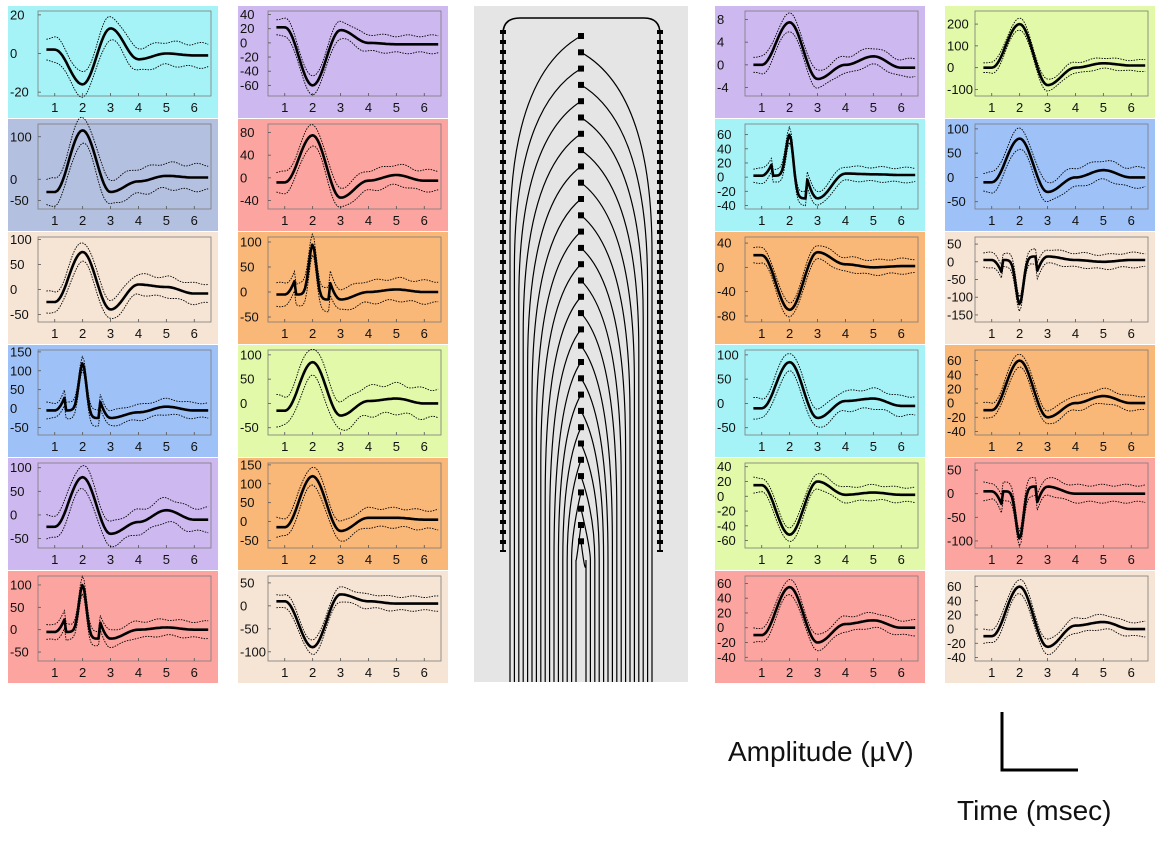 The image size is (1155, 842). I want to click on chart-panel-col5-row5: 1 2 3 4 5 6 -100 -50 0 50, so click(1050, 514).